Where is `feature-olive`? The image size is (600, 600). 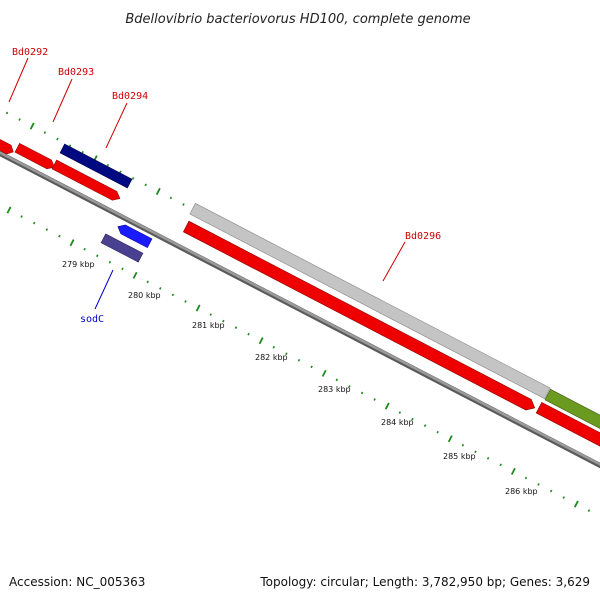
feature-olive is located at coordinates (572, 414).